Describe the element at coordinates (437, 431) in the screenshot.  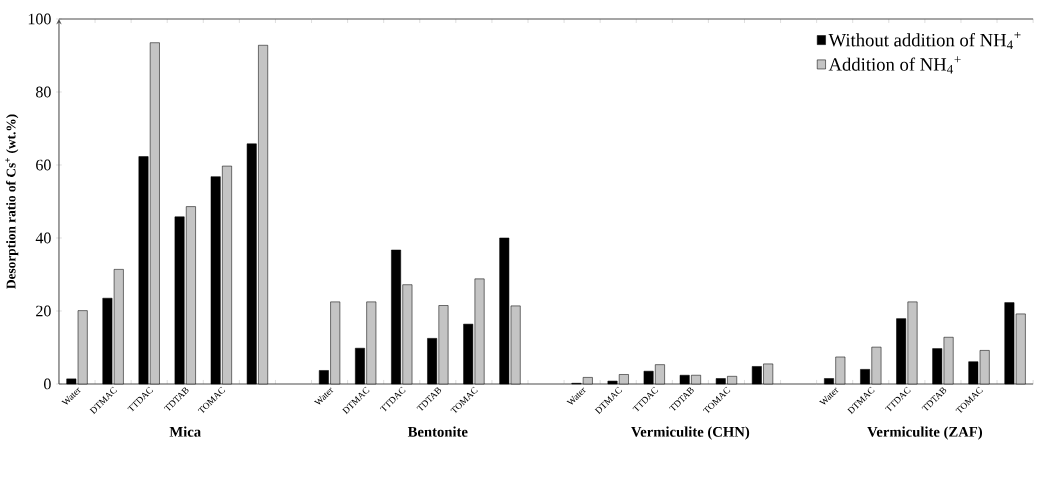
I see `x-axis-title: Bentonite` at that location.